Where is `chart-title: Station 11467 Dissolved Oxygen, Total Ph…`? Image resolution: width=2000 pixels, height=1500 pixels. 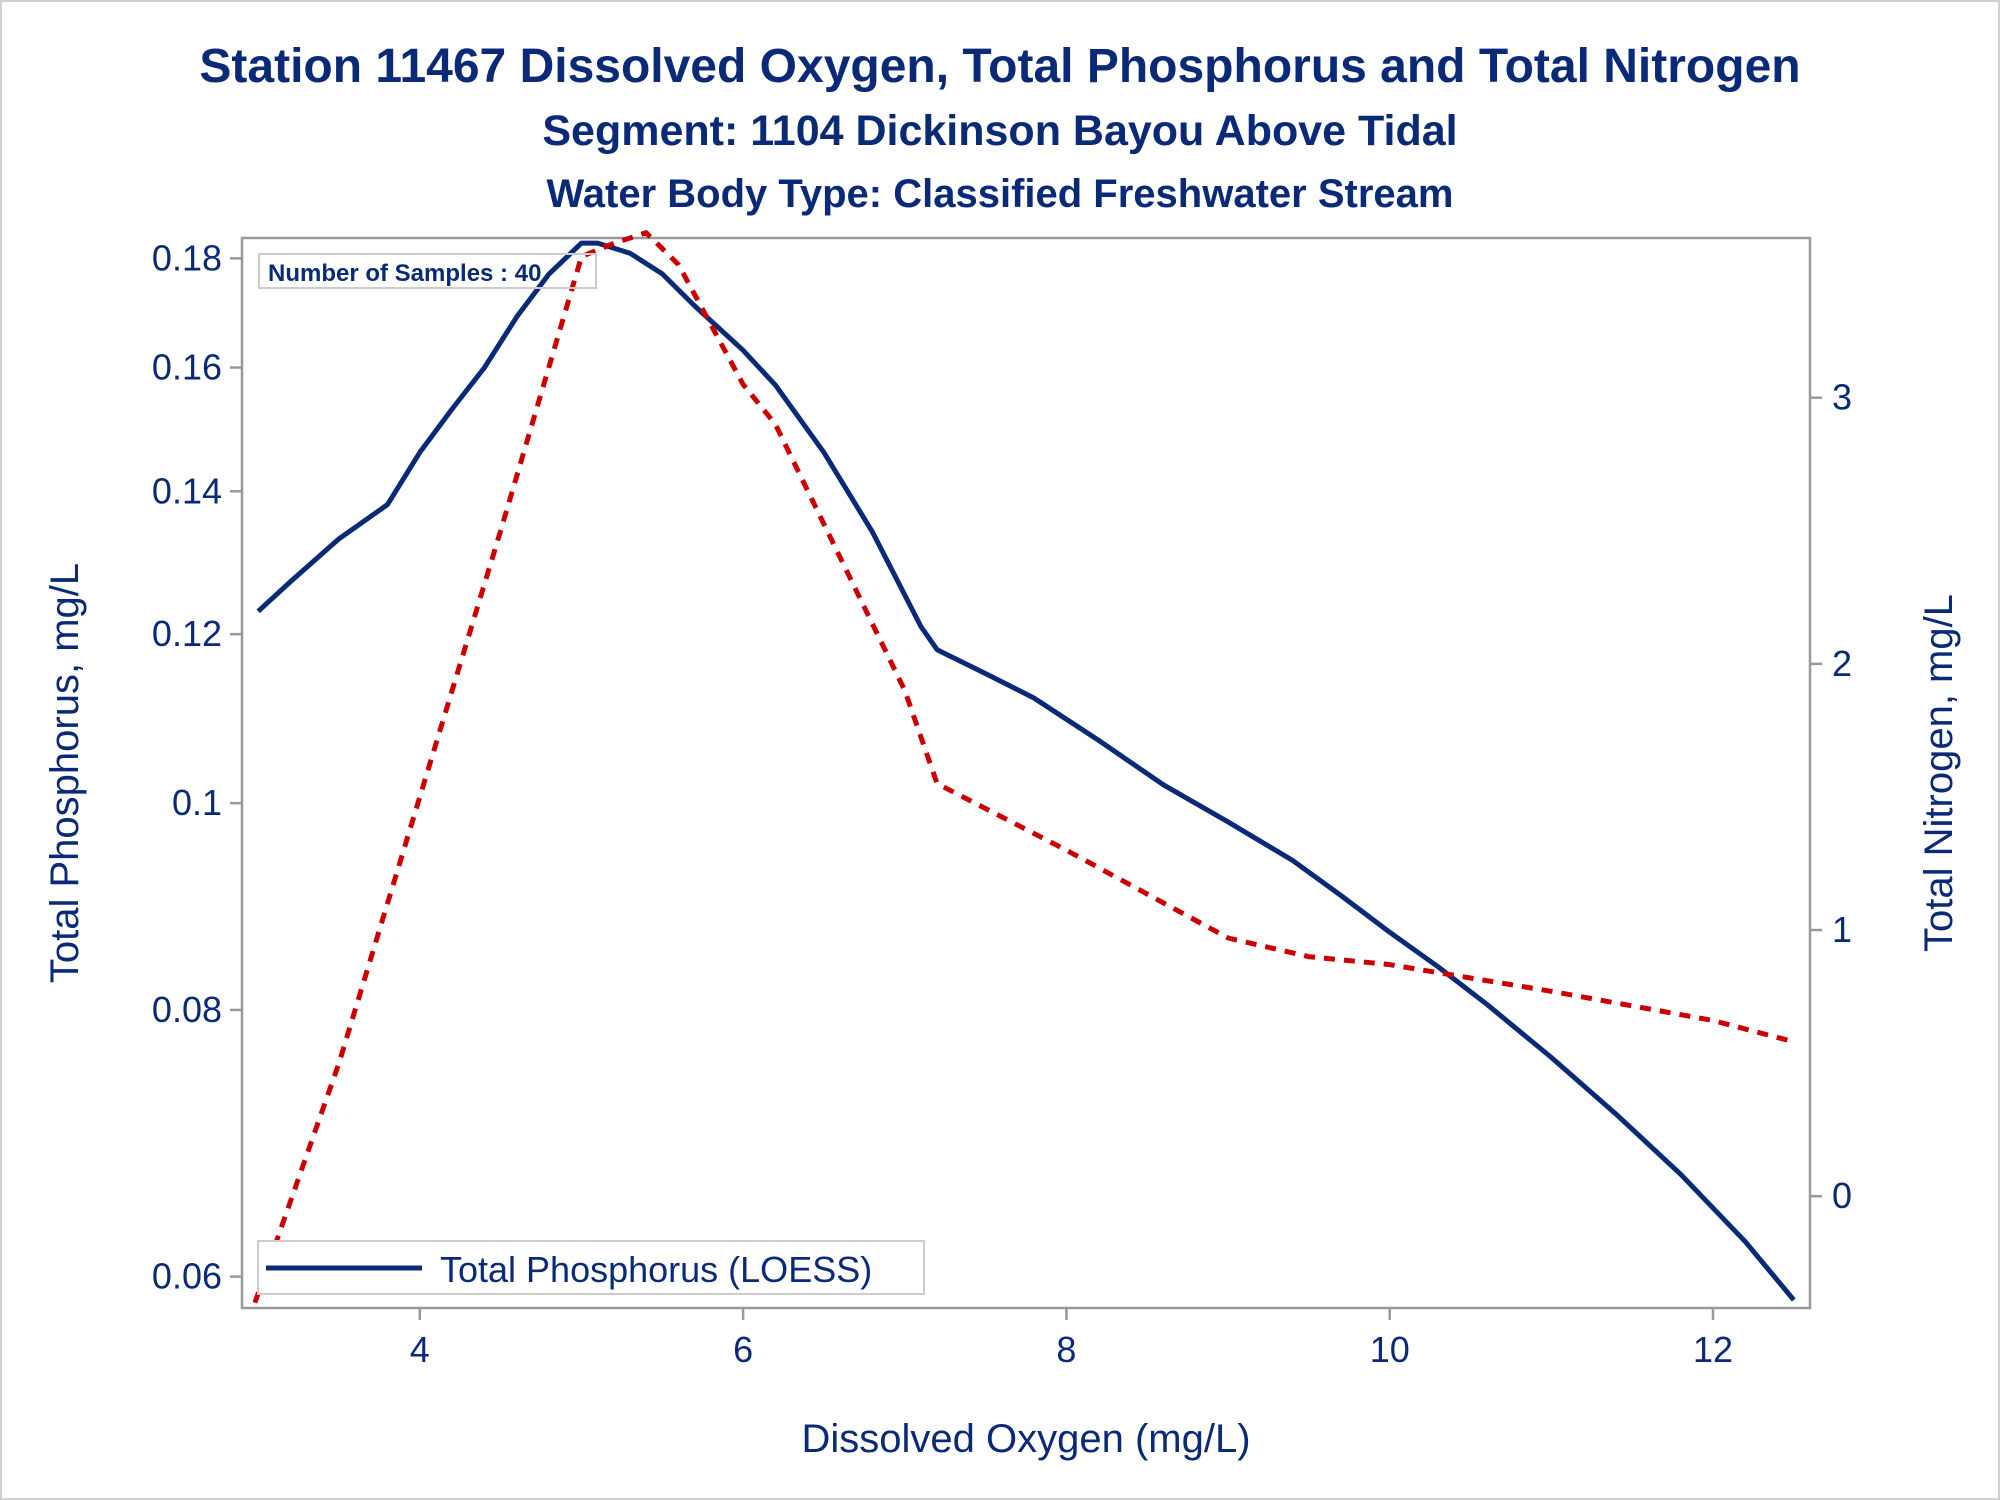 chart-title: Station 11467 Dissolved Oxygen, Total Ph… is located at coordinates (999, 66).